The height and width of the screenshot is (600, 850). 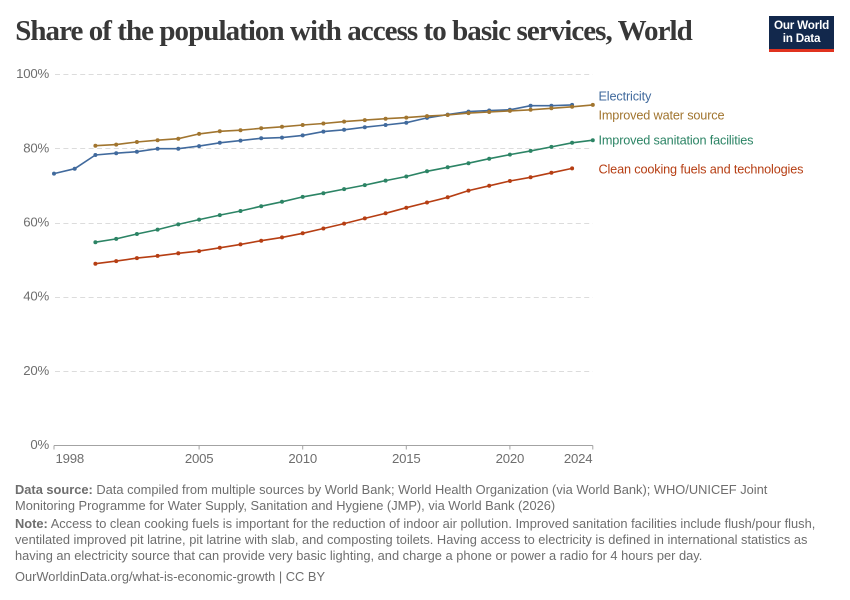 What do you see at coordinates (70, 458) in the screenshot?
I see `svg-text: 1998` at bounding box center [70, 458].